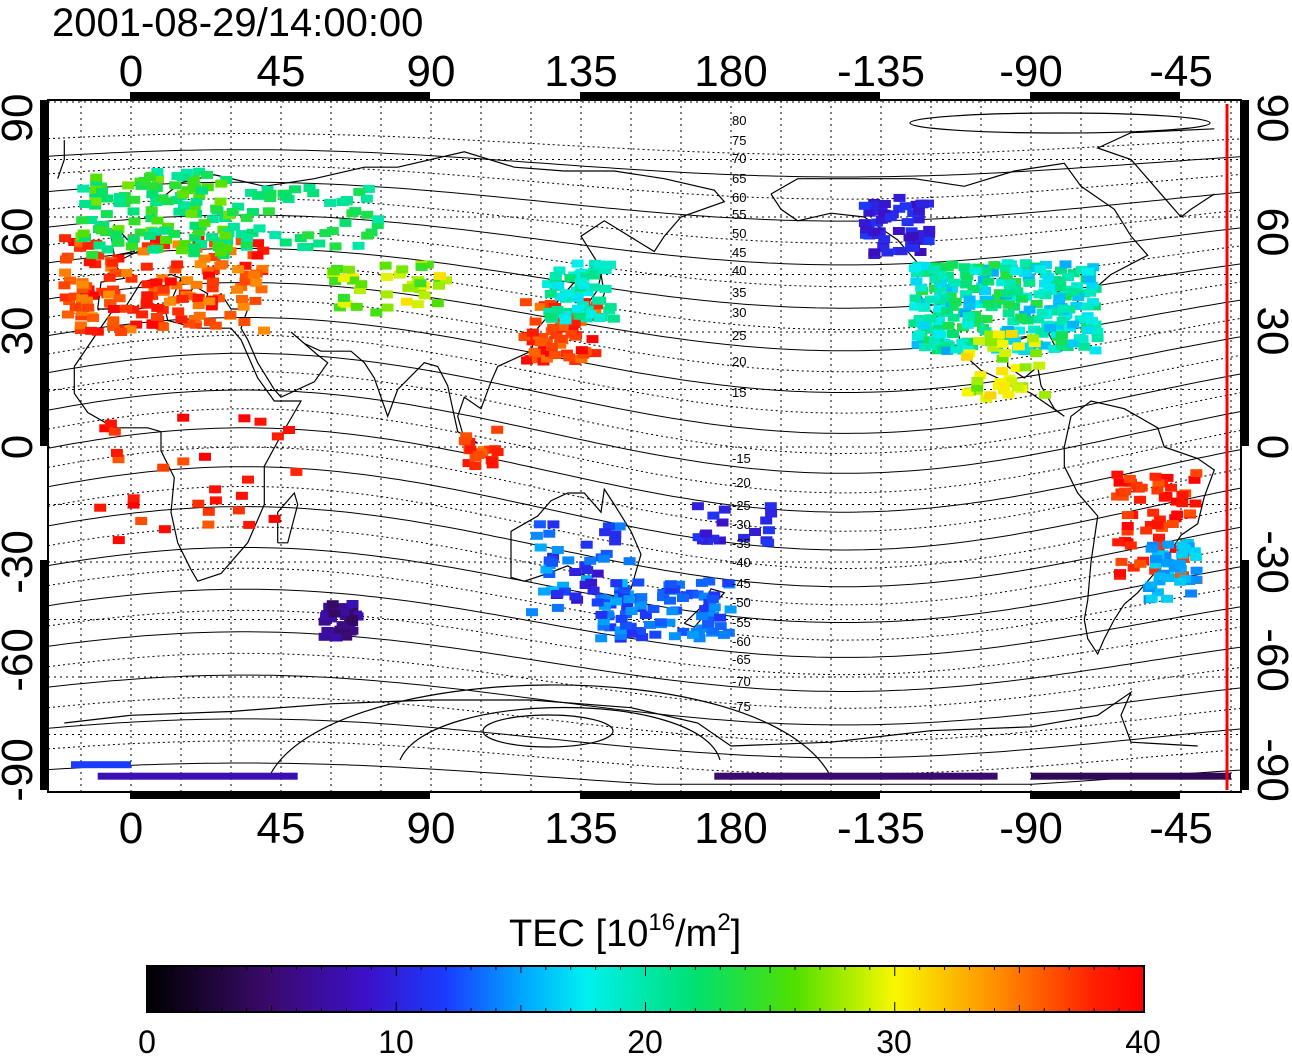 Image resolution: width=1292 pixels, height=1057 pixels. What do you see at coordinates (739, 292) in the screenshot?
I see `contour-label: 35` at bounding box center [739, 292].